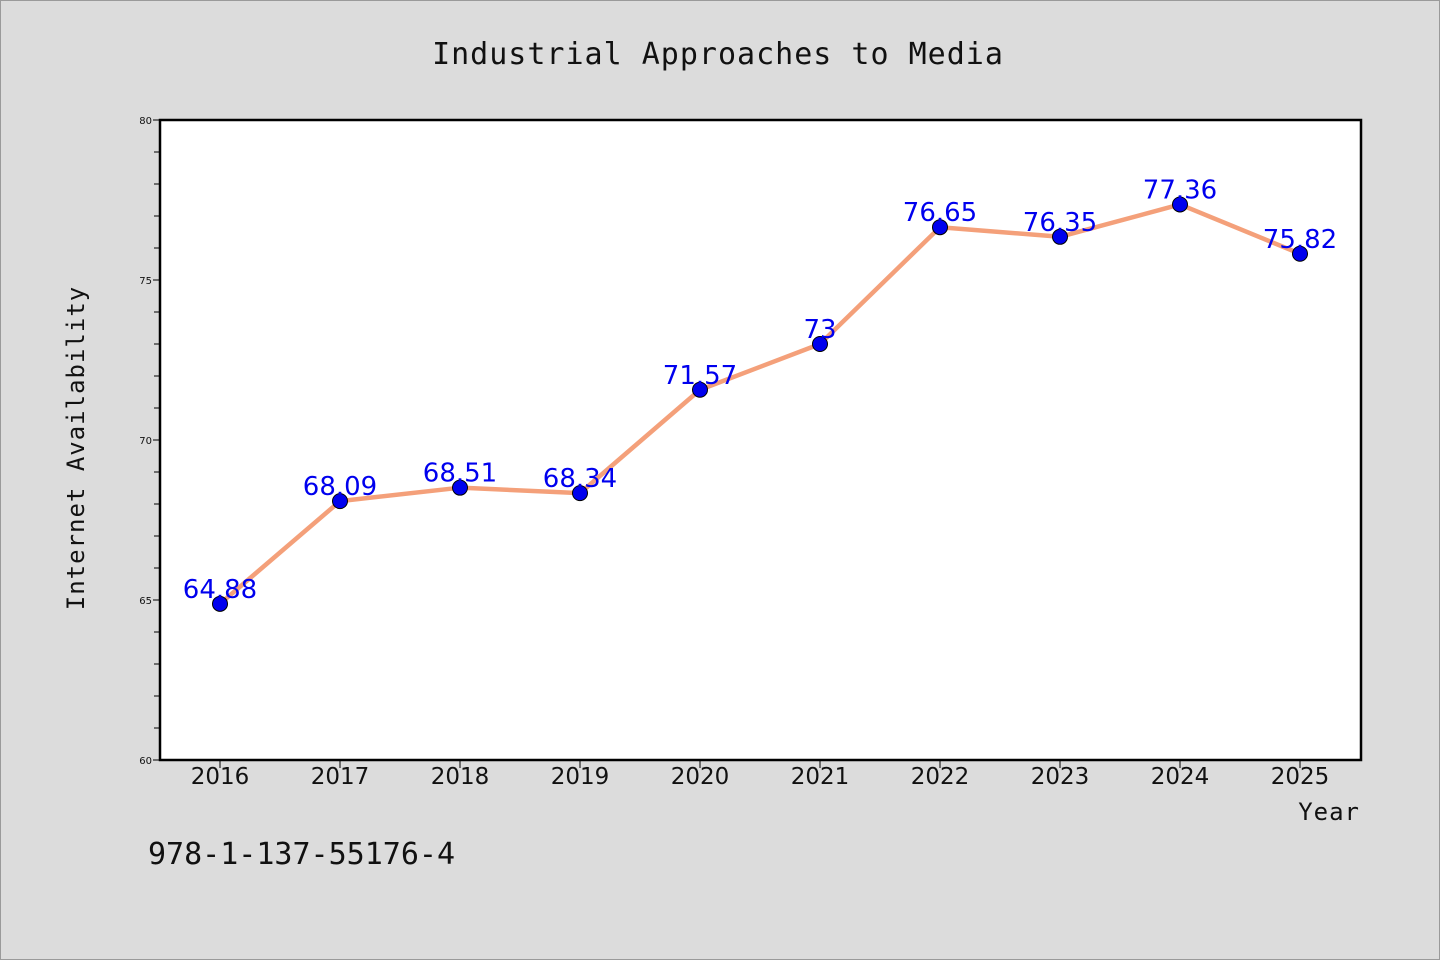  What do you see at coordinates (145, 281) in the screenshot?
I see `y-tick-label: 75` at bounding box center [145, 281].